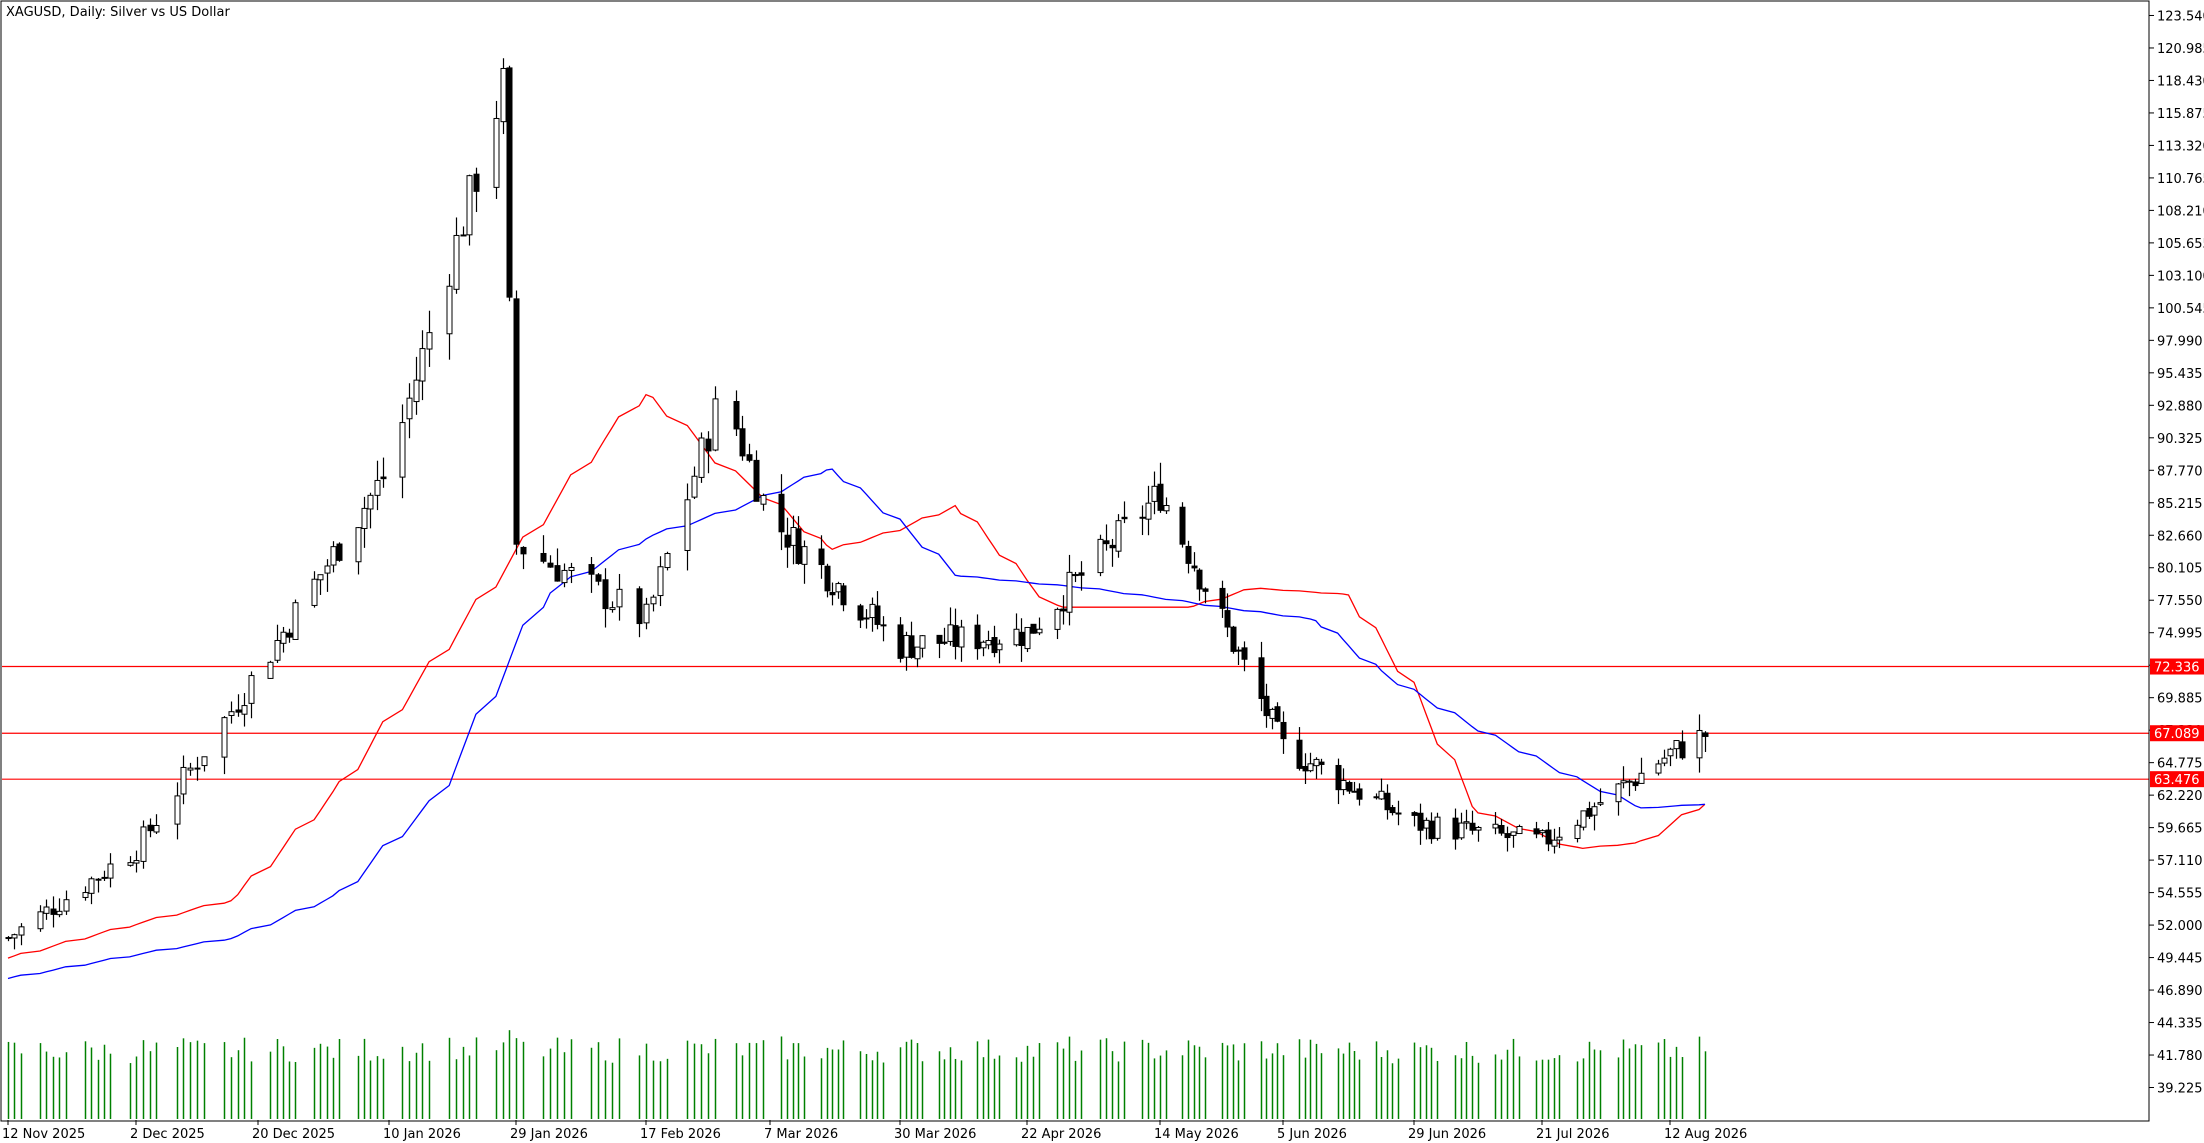 This screenshot has height=1143, width=2204. What do you see at coordinates (1075, 722) in the screenshot?
I see `horizontal-levels` at bounding box center [1075, 722].